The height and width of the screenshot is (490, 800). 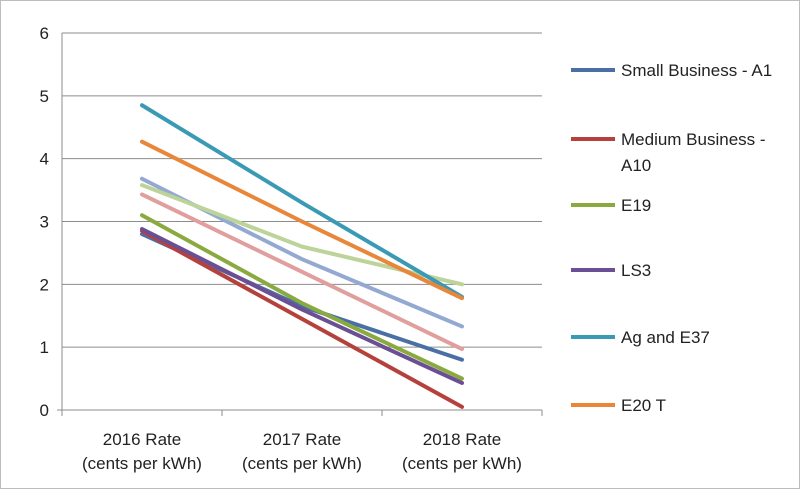 I want to click on legend-label: Small Business - A1, so click(x=696, y=70).